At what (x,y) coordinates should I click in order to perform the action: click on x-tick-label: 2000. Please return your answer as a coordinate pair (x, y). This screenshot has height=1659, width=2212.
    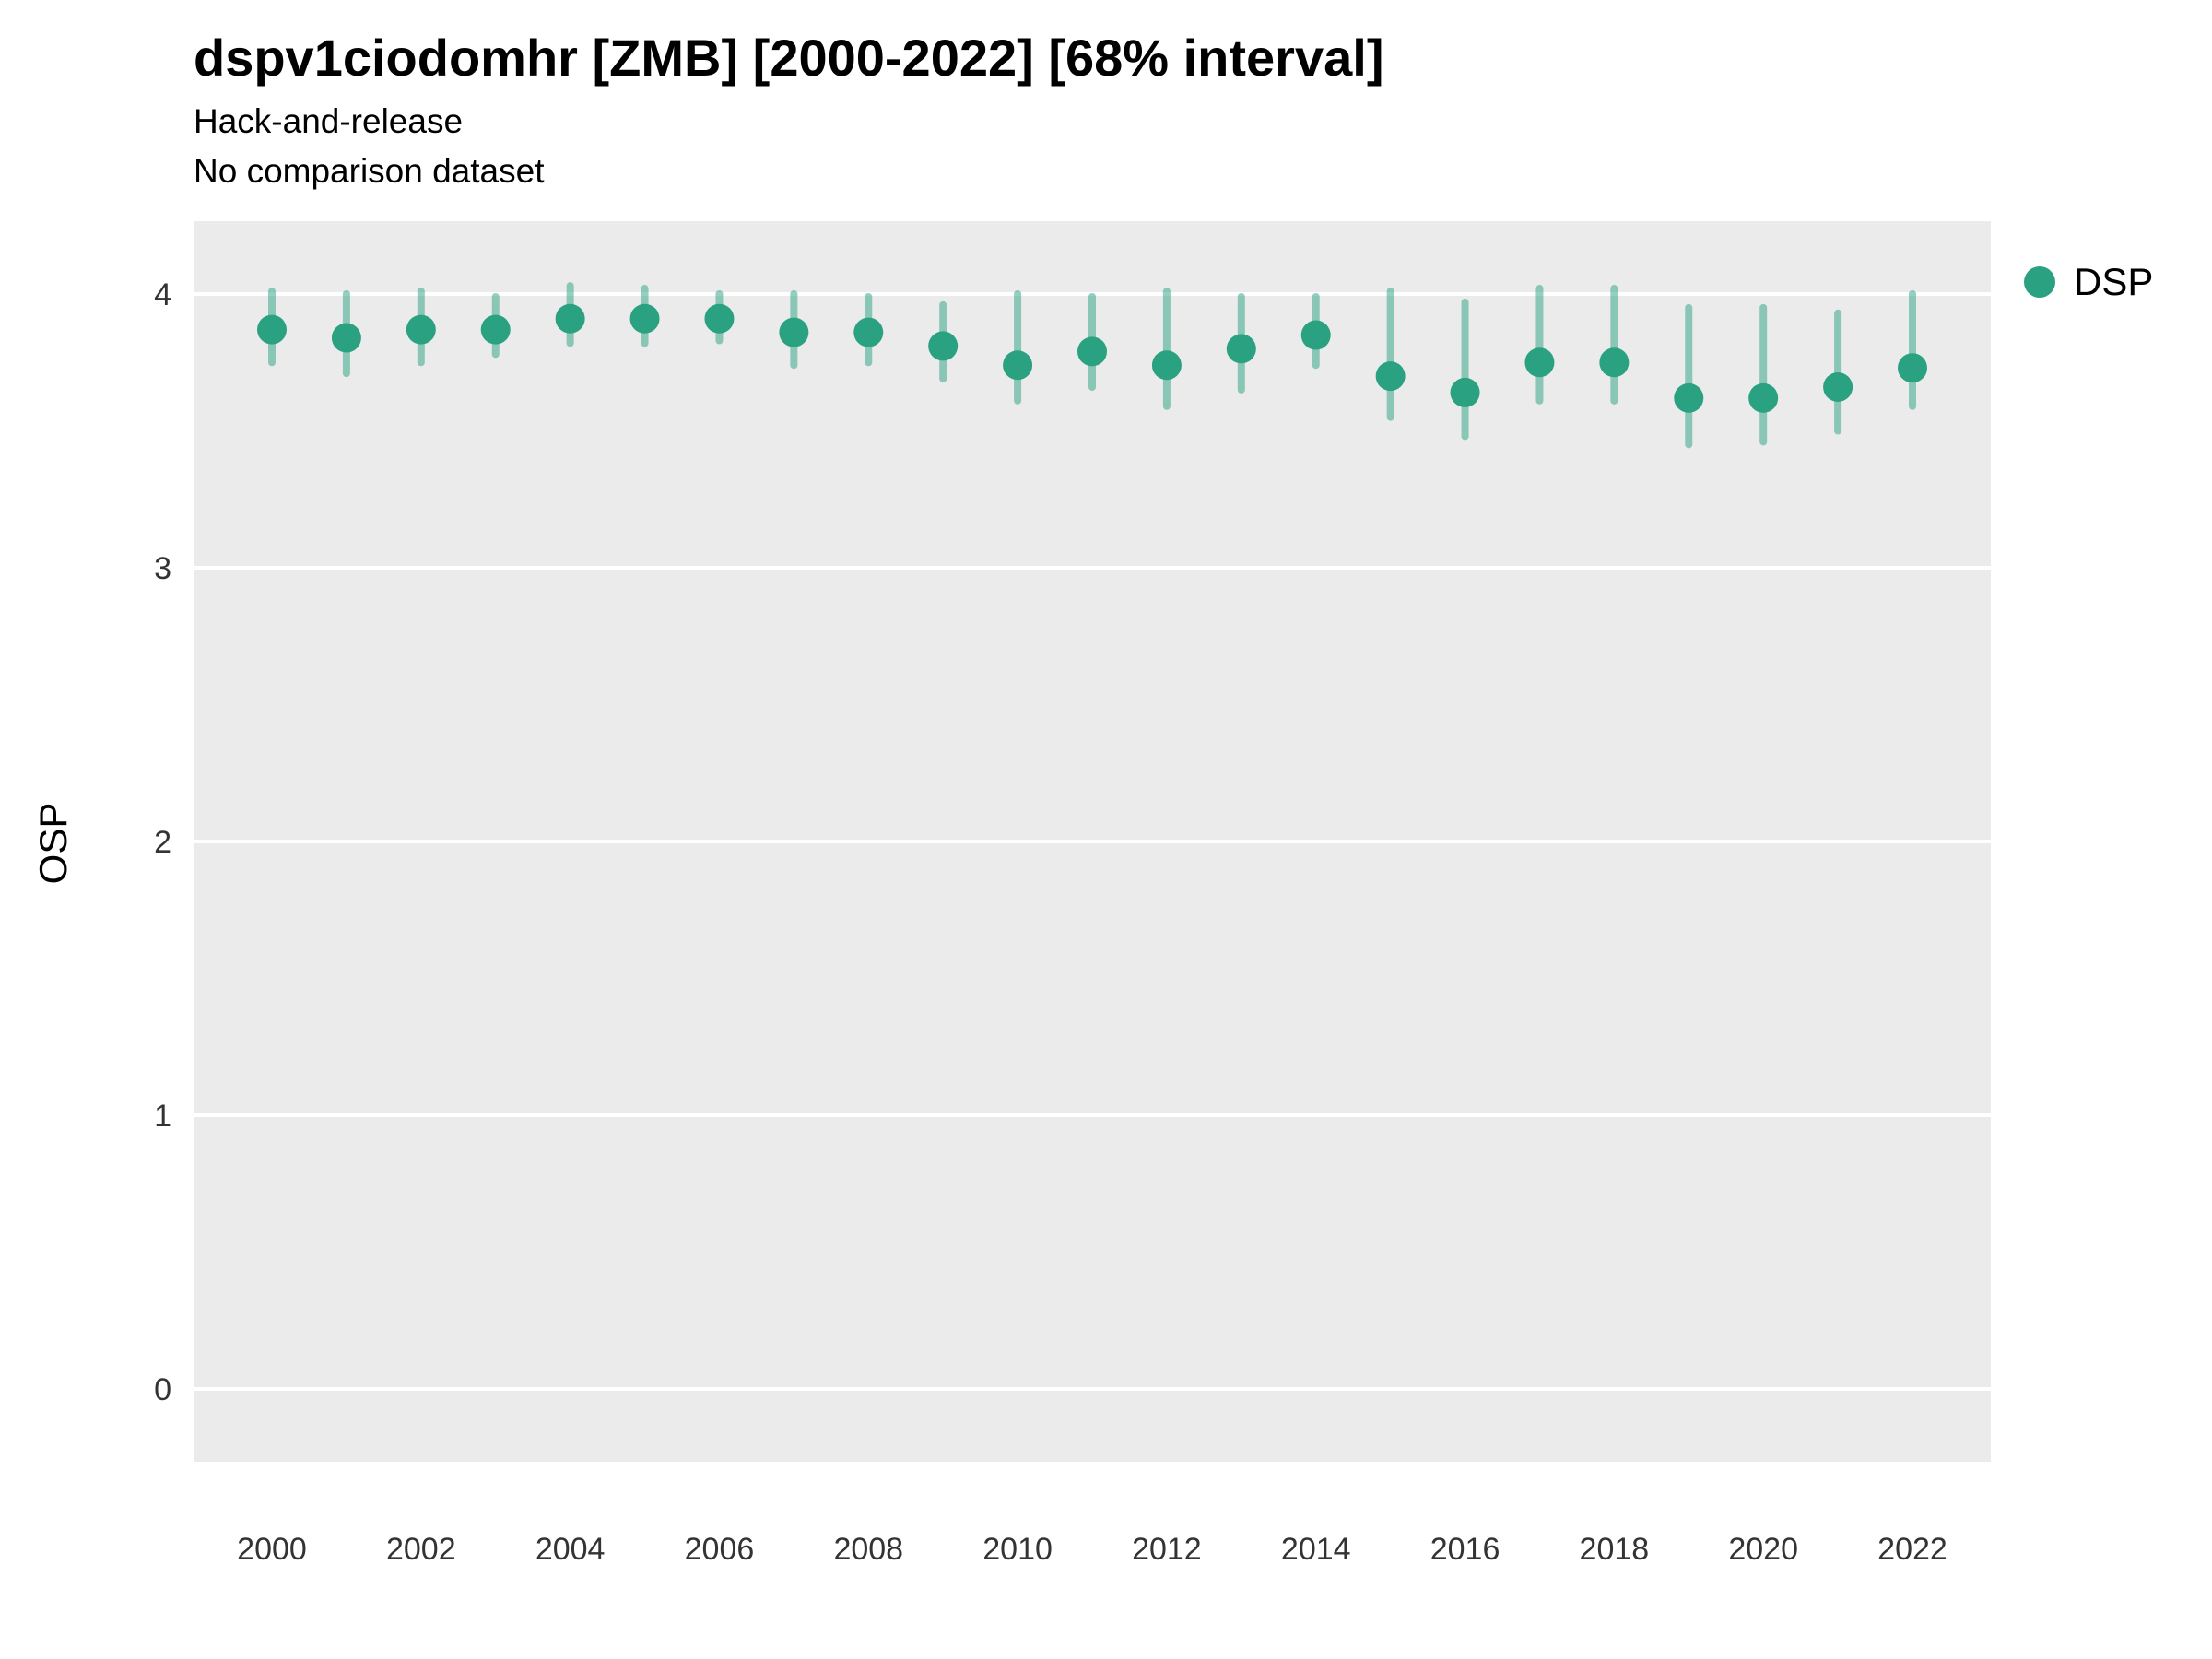
    Looking at the image, I should click on (272, 1549).